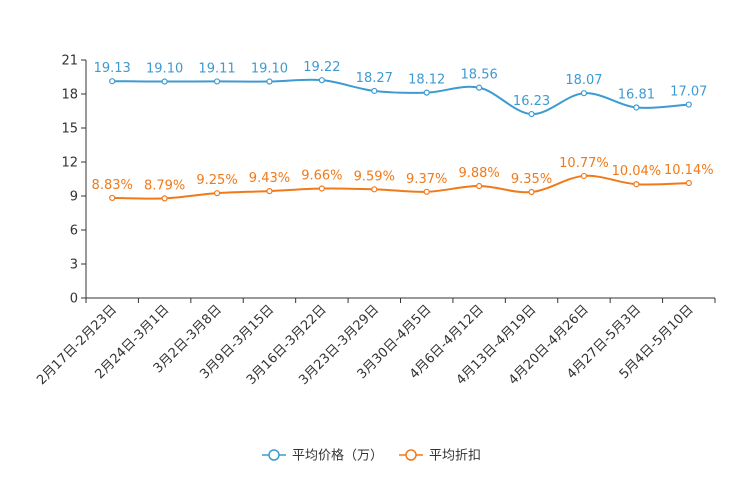 This screenshot has height=496, width=744. What do you see at coordinates (426, 179) in the screenshot?
I see `data-label: 9.37%` at bounding box center [426, 179].